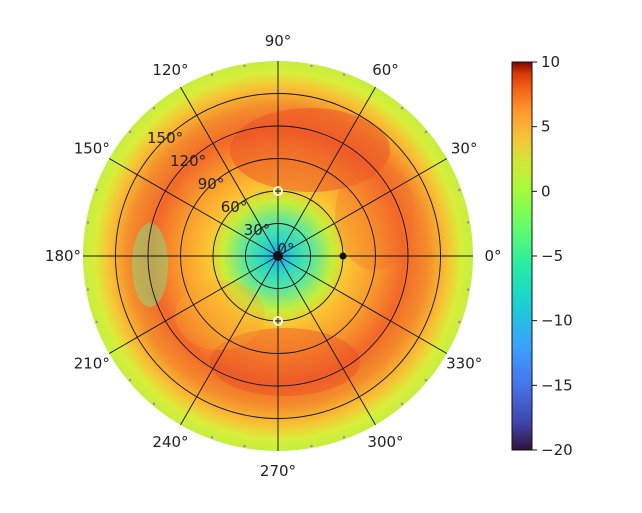  I want to click on angle-tick-label: 60°, so click(385, 70).